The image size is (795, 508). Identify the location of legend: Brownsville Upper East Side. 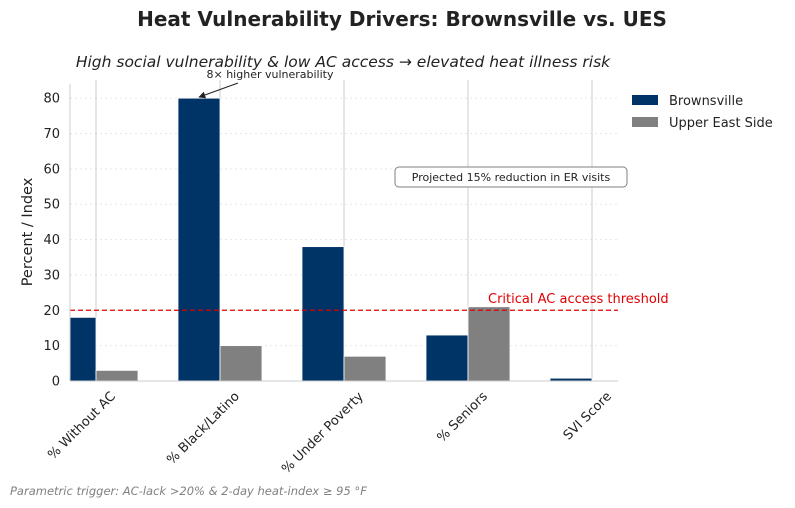
(702, 112).